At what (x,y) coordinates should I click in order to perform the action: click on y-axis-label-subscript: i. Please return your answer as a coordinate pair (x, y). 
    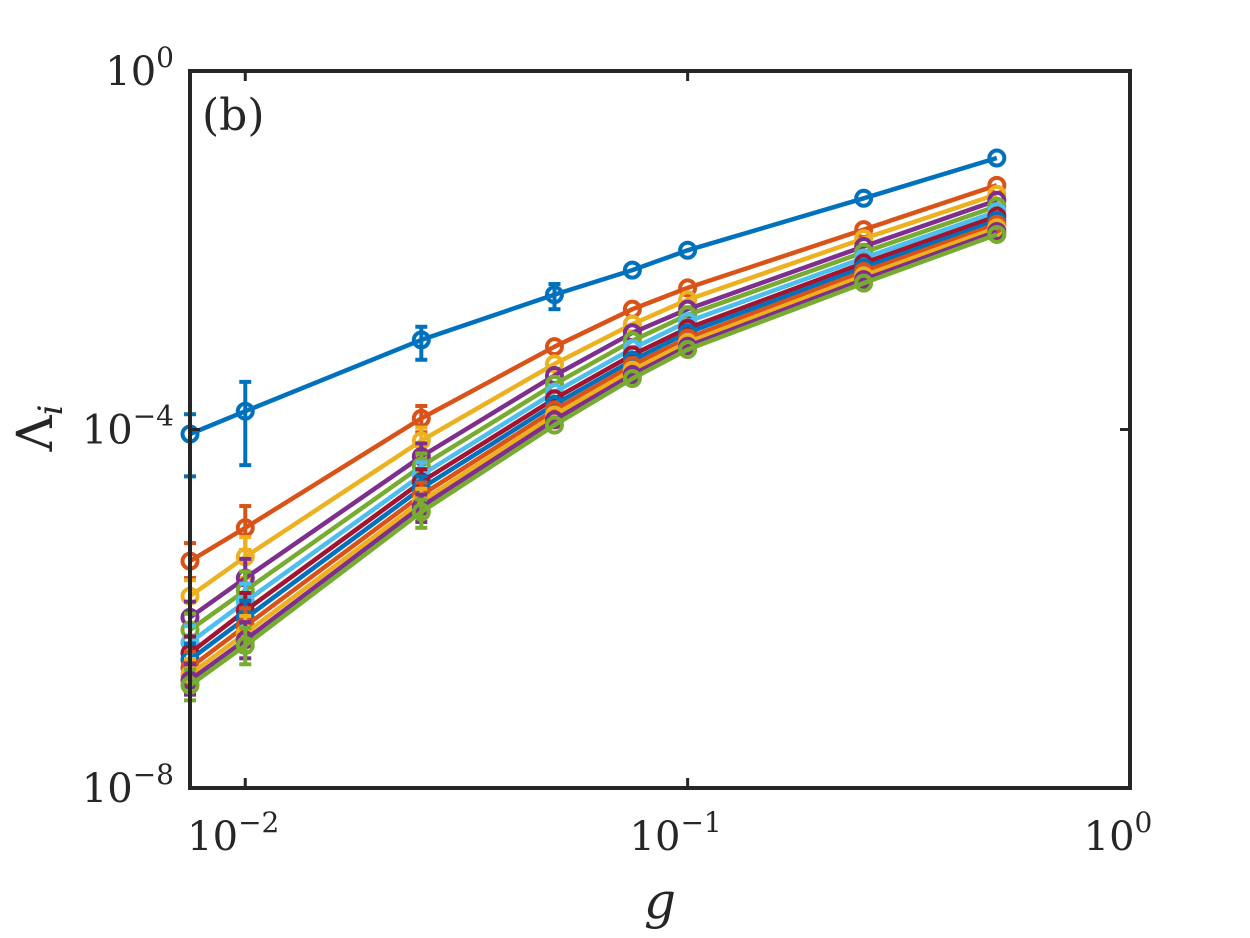
    Looking at the image, I should click on (51, 410).